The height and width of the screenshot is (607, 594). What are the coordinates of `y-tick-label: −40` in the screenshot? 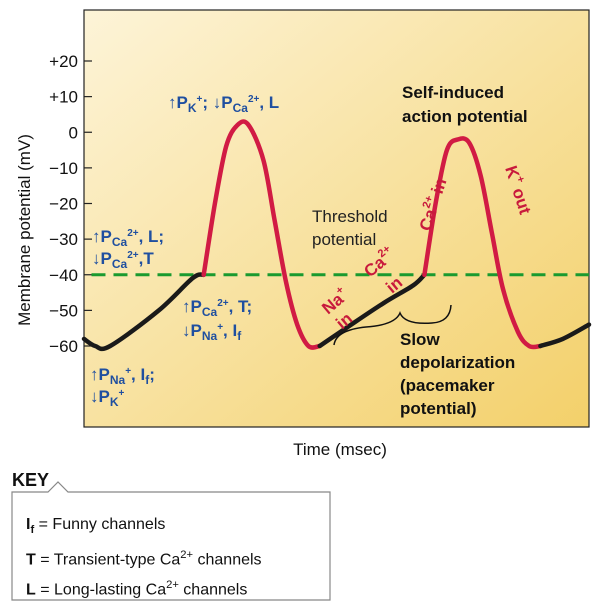 It's located at (63, 275).